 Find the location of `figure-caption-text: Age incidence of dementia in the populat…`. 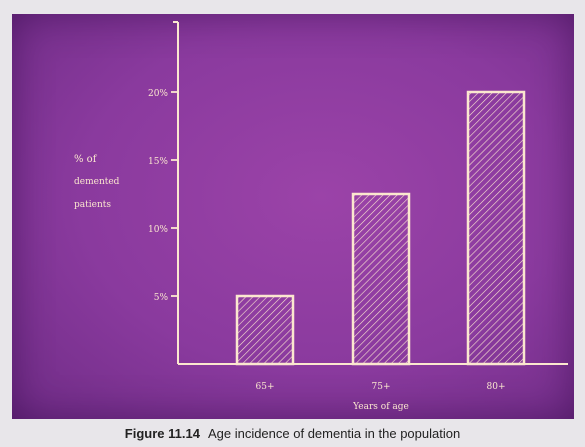

figure-caption-text: Age incidence of dementia in the populat… is located at coordinates (334, 433).